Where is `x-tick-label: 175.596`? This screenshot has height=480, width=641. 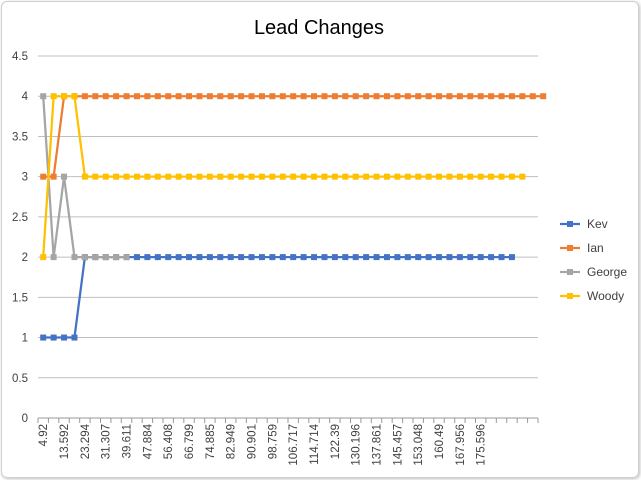 x-tick-label: 175.596 is located at coordinates (482, 445).